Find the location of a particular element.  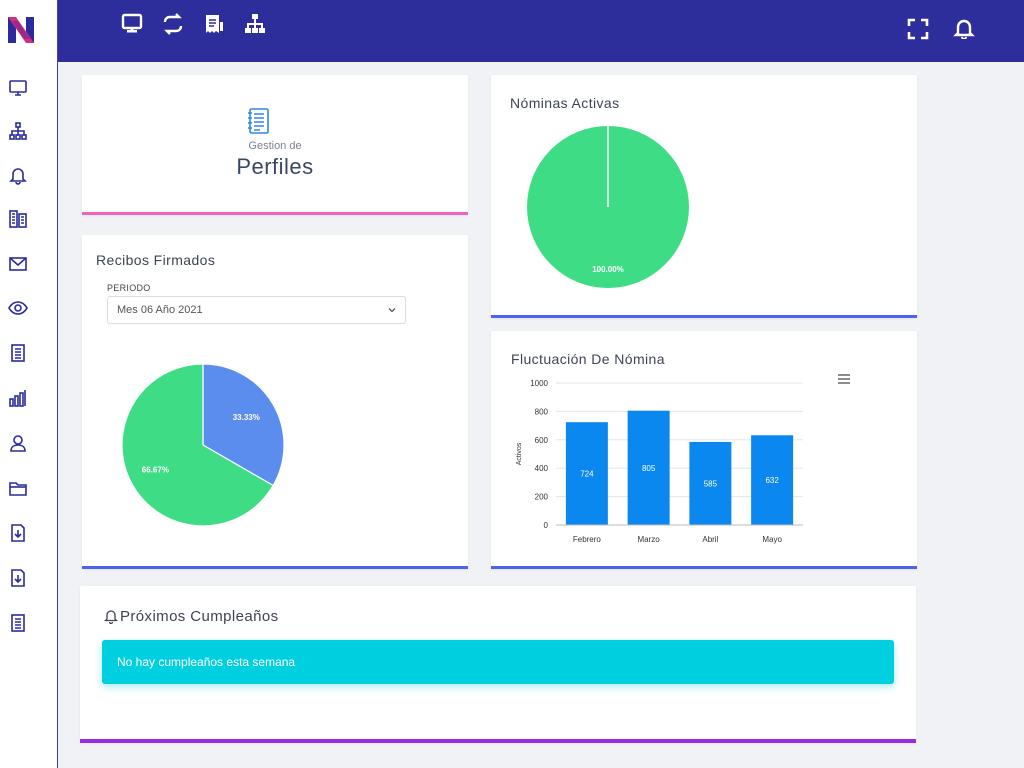

hamburger-menu-icon is located at coordinates (844, 379).